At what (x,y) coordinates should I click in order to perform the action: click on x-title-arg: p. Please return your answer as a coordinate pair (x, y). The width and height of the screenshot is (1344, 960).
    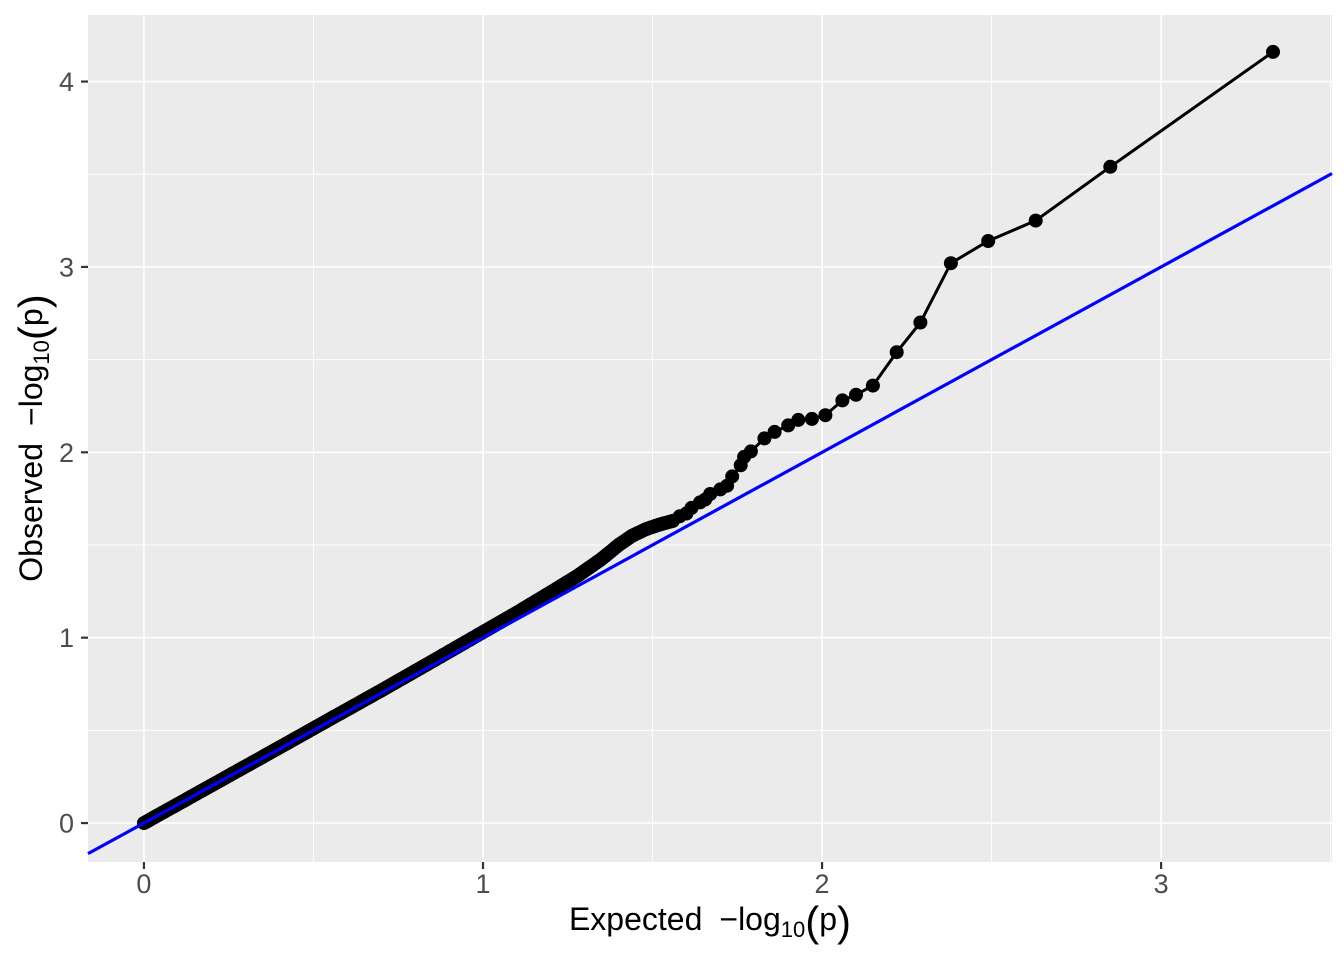
    Looking at the image, I should click on (828, 919).